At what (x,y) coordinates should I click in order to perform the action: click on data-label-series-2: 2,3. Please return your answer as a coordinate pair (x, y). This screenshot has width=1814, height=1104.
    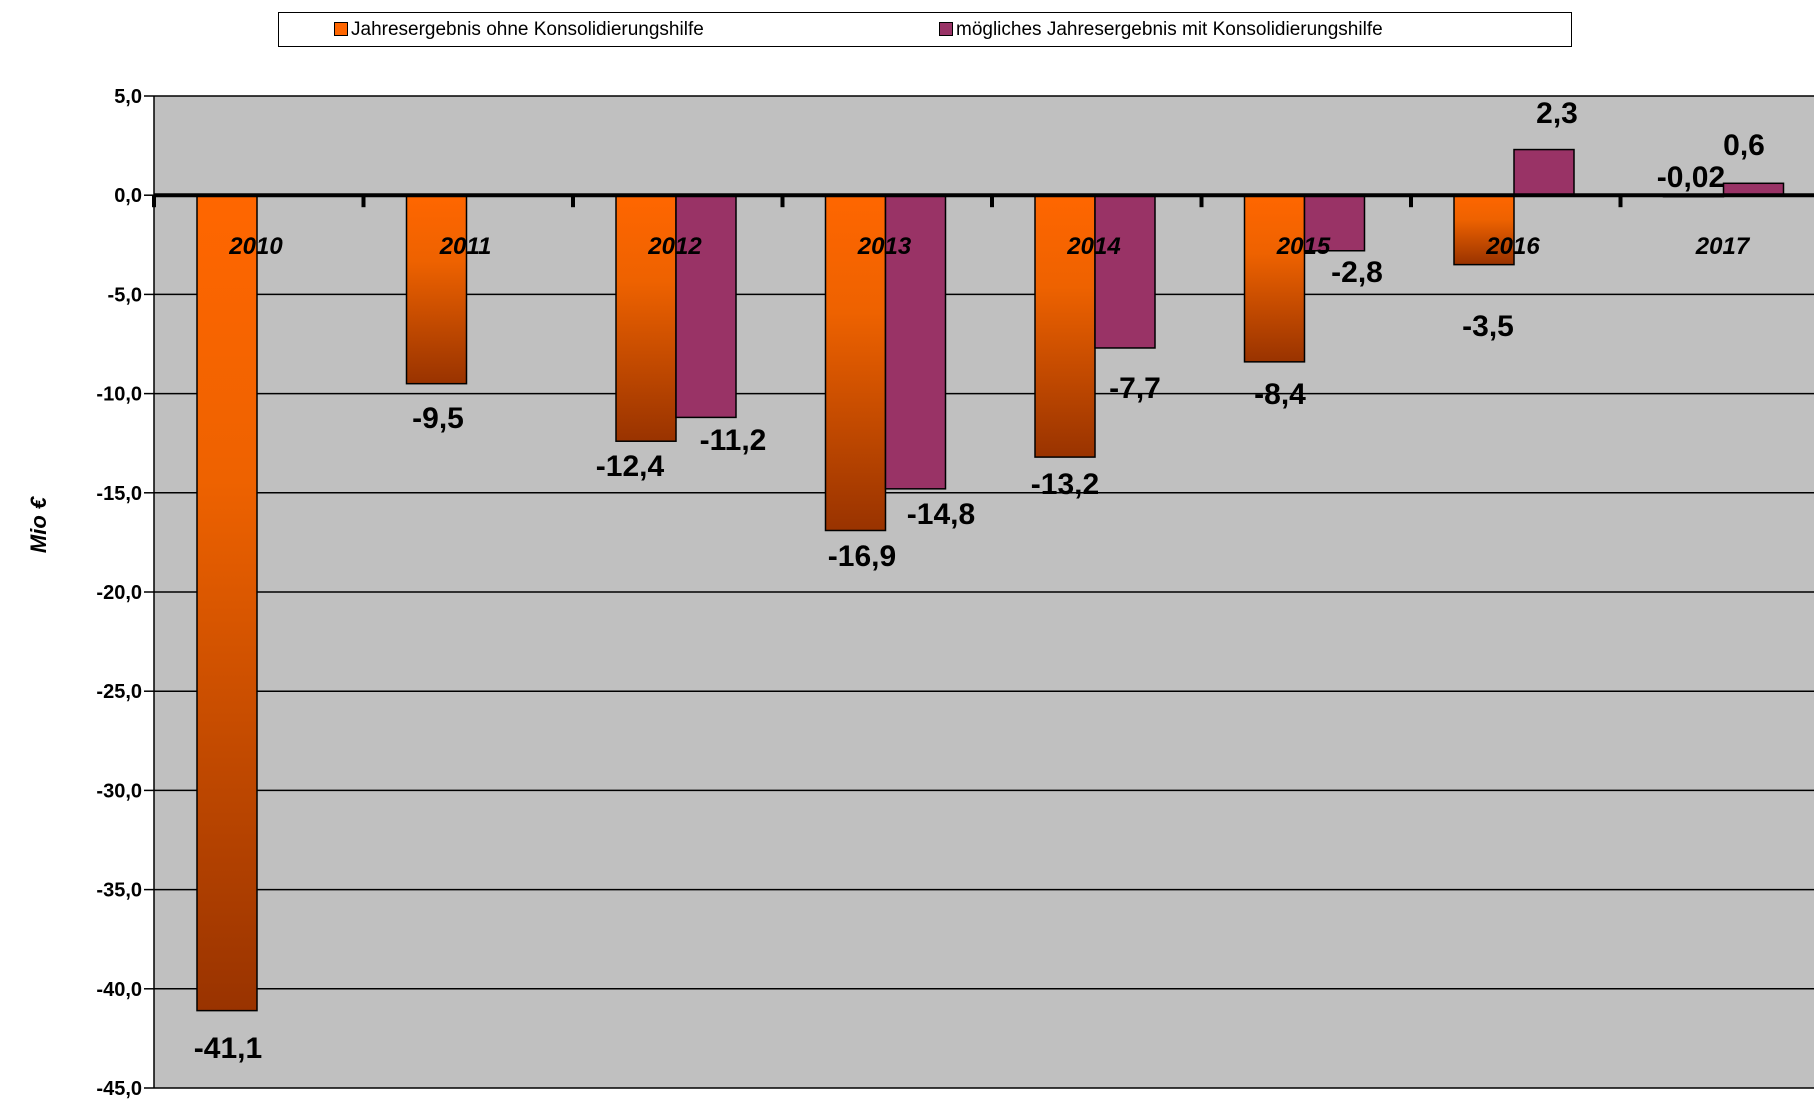
    Looking at the image, I should click on (1557, 113).